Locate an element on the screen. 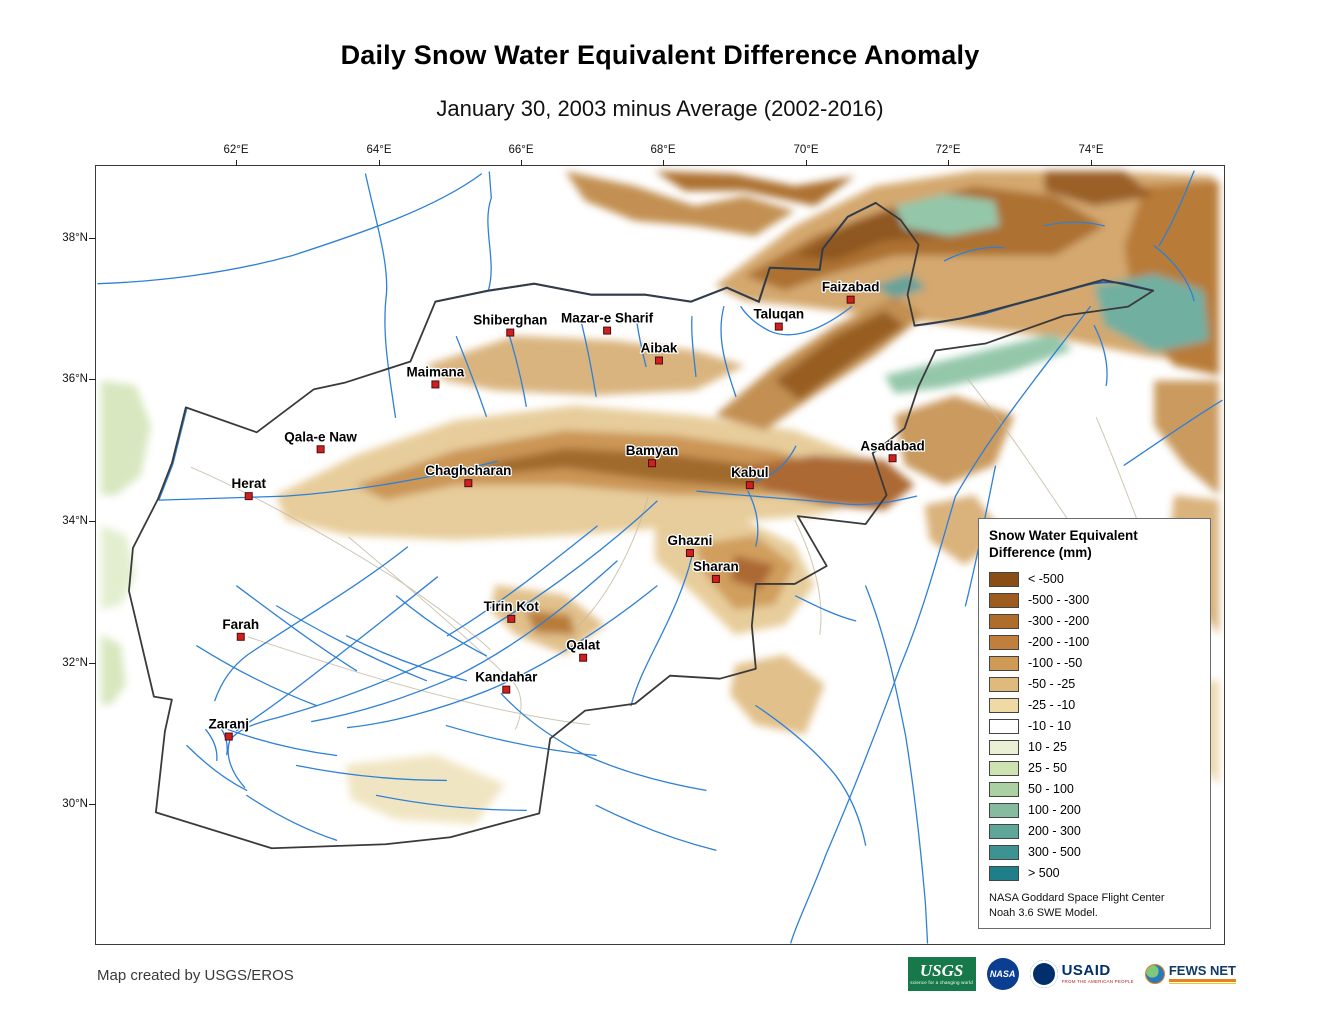 The width and height of the screenshot is (1320, 1020). city-sharan: Sharan is located at coordinates (716, 570).